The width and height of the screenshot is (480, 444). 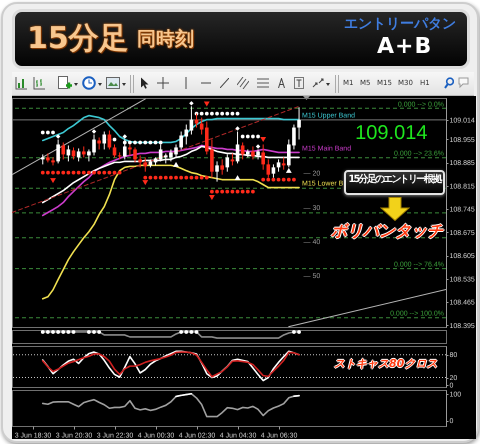 What do you see at coordinates (394, 180) in the screenshot?
I see `annotation: 15分足のエントリー根拠` at bounding box center [394, 180].